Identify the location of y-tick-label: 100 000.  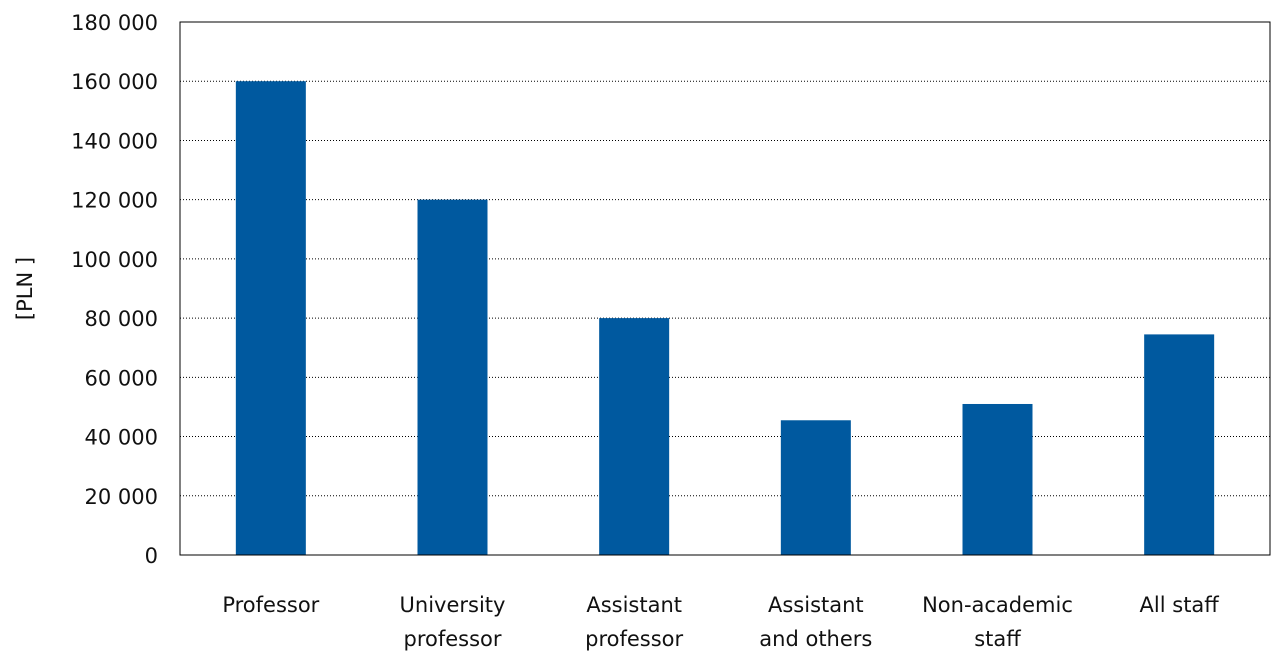
(114, 260).